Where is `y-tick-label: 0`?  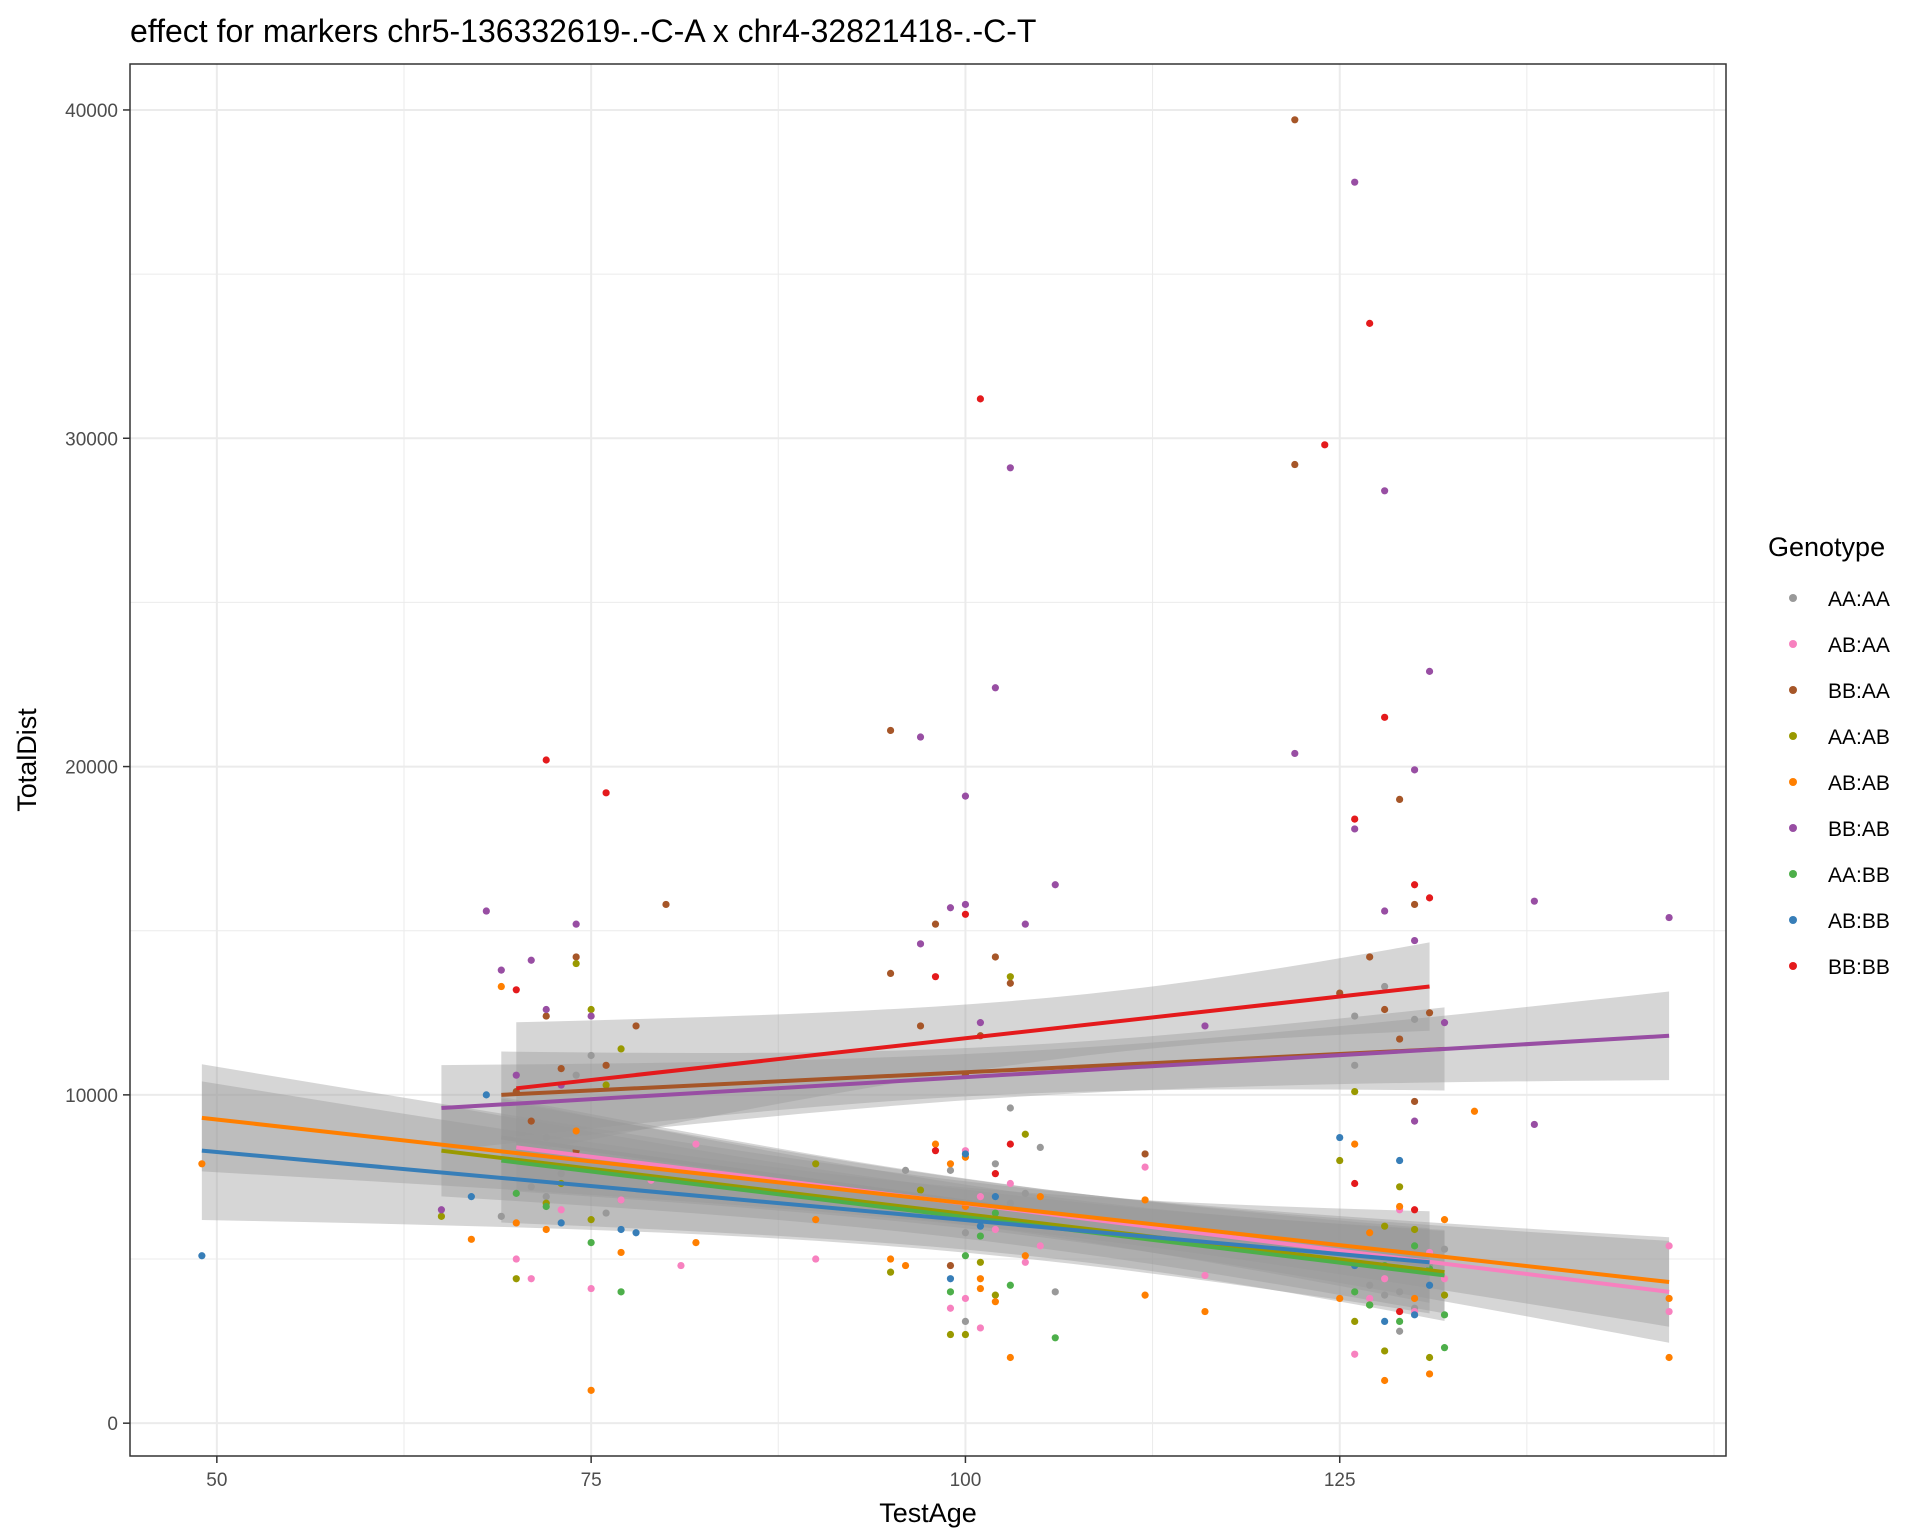 y-tick-label: 0 is located at coordinates (112, 1424).